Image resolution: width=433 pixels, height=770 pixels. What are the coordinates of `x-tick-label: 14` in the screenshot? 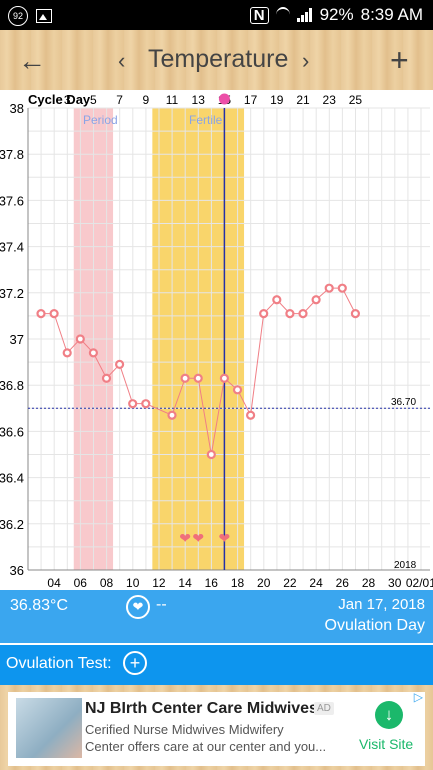 It's located at (185, 583).